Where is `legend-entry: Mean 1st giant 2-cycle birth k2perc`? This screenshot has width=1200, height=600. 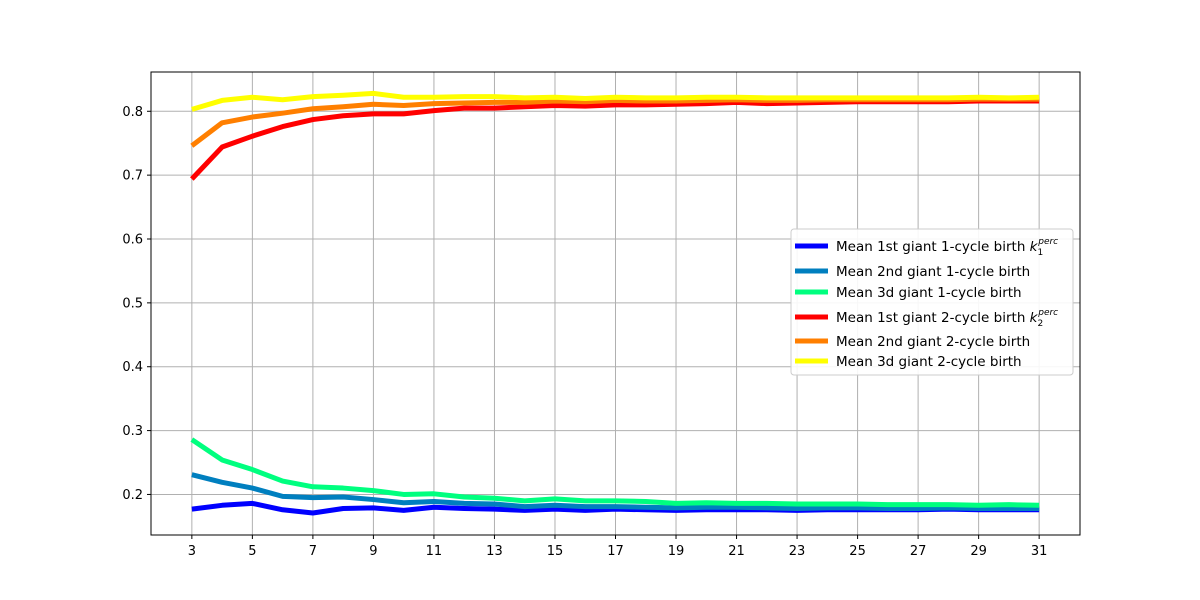 legend-entry: Mean 1st giant 2-cycle birth k2perc is located at coordinates (947, 318).